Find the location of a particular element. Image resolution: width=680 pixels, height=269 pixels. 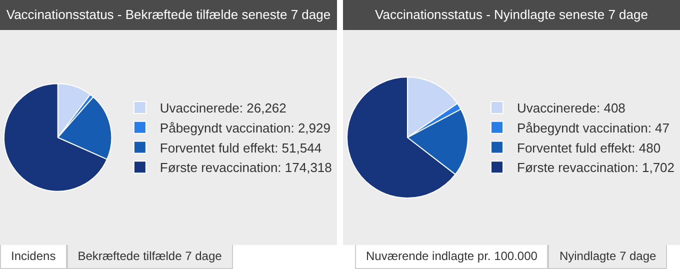

legend-label: Påbegyndt vaccination: 2,929 is located at coordinates (245, 128).